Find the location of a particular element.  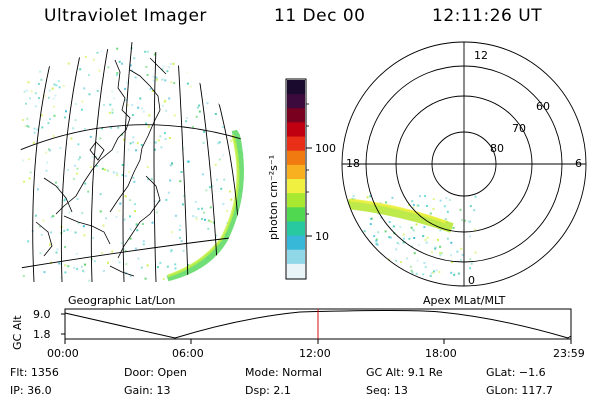

colorbar-gradient is located at coordinates (296, 179).